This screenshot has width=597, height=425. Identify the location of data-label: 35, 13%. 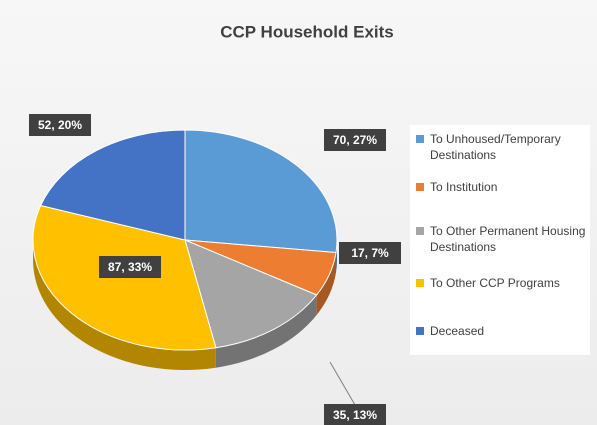
(355, 415).